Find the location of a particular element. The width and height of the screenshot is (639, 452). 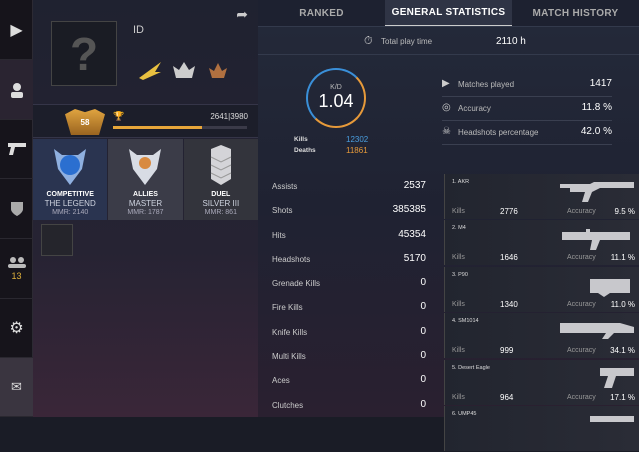

stat-value: 11.8 % is located at coordinates (596, 107).